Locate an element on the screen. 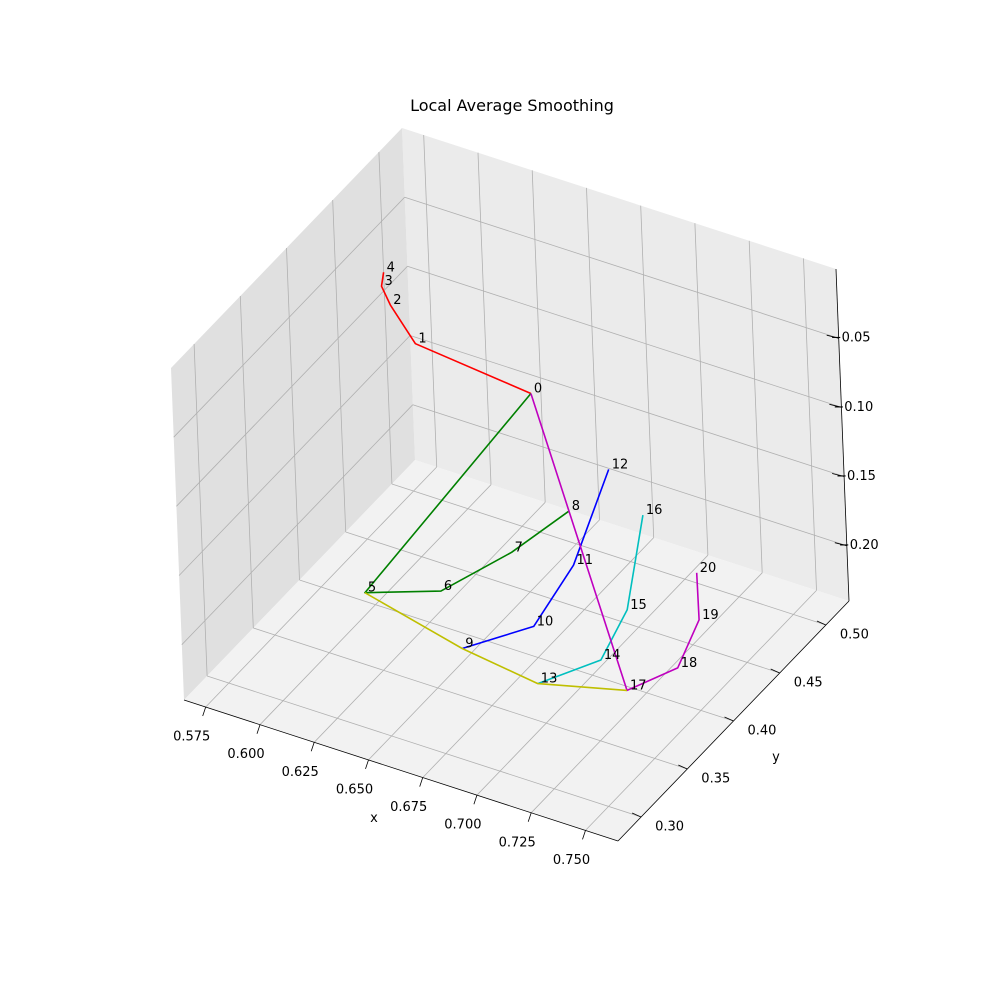  point-label: 6 is located at coordinates (448, 586).